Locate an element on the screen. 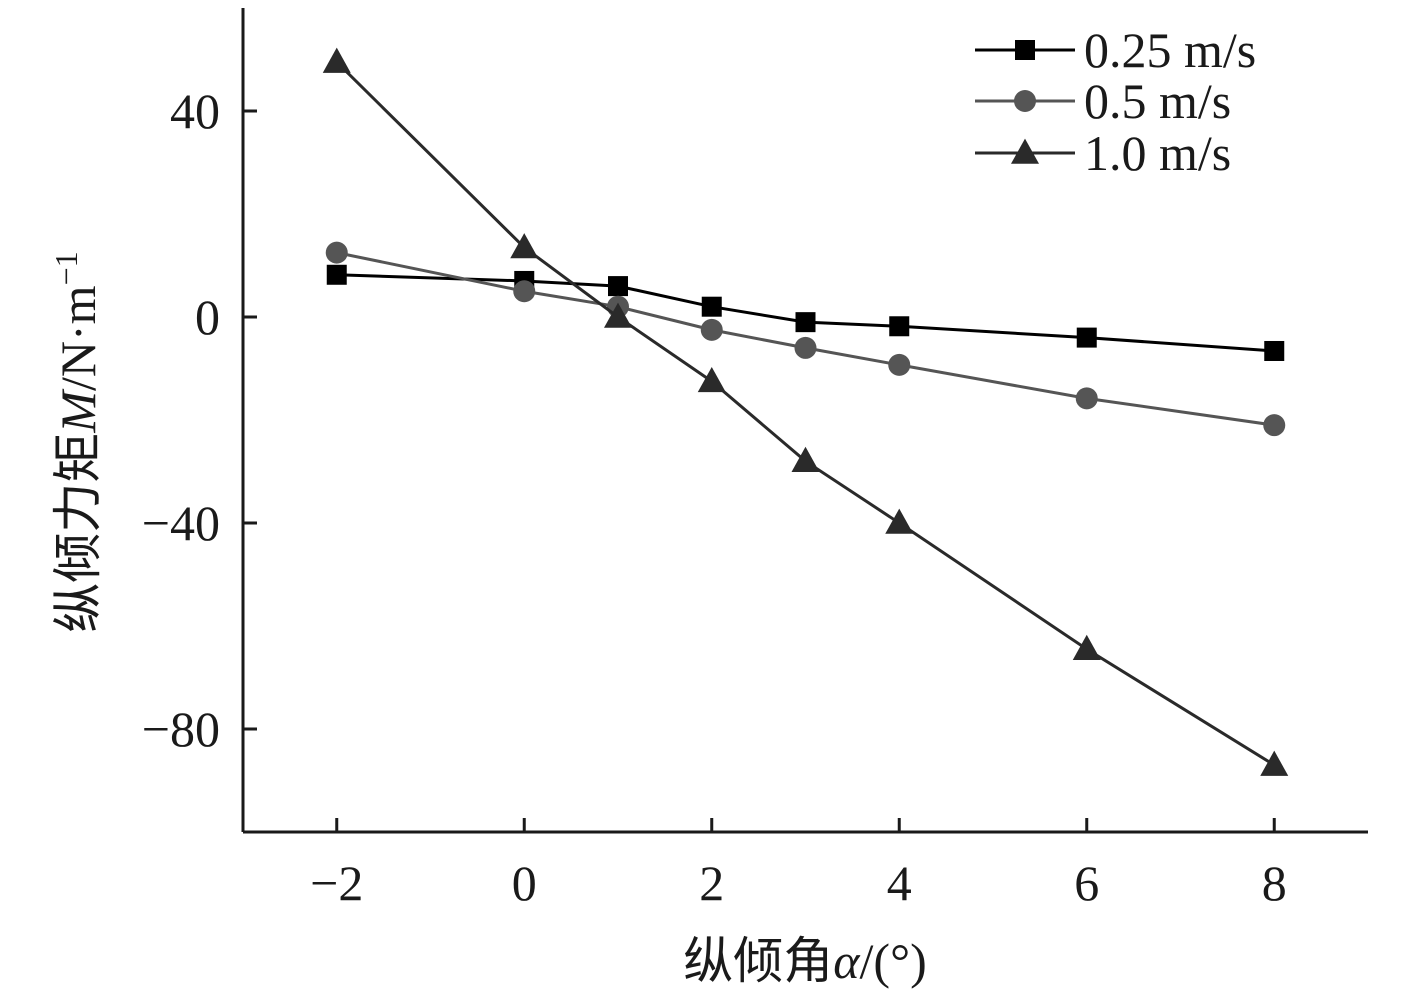  legend-label: 1.0 m/s is located at coordinates (1157, 153).